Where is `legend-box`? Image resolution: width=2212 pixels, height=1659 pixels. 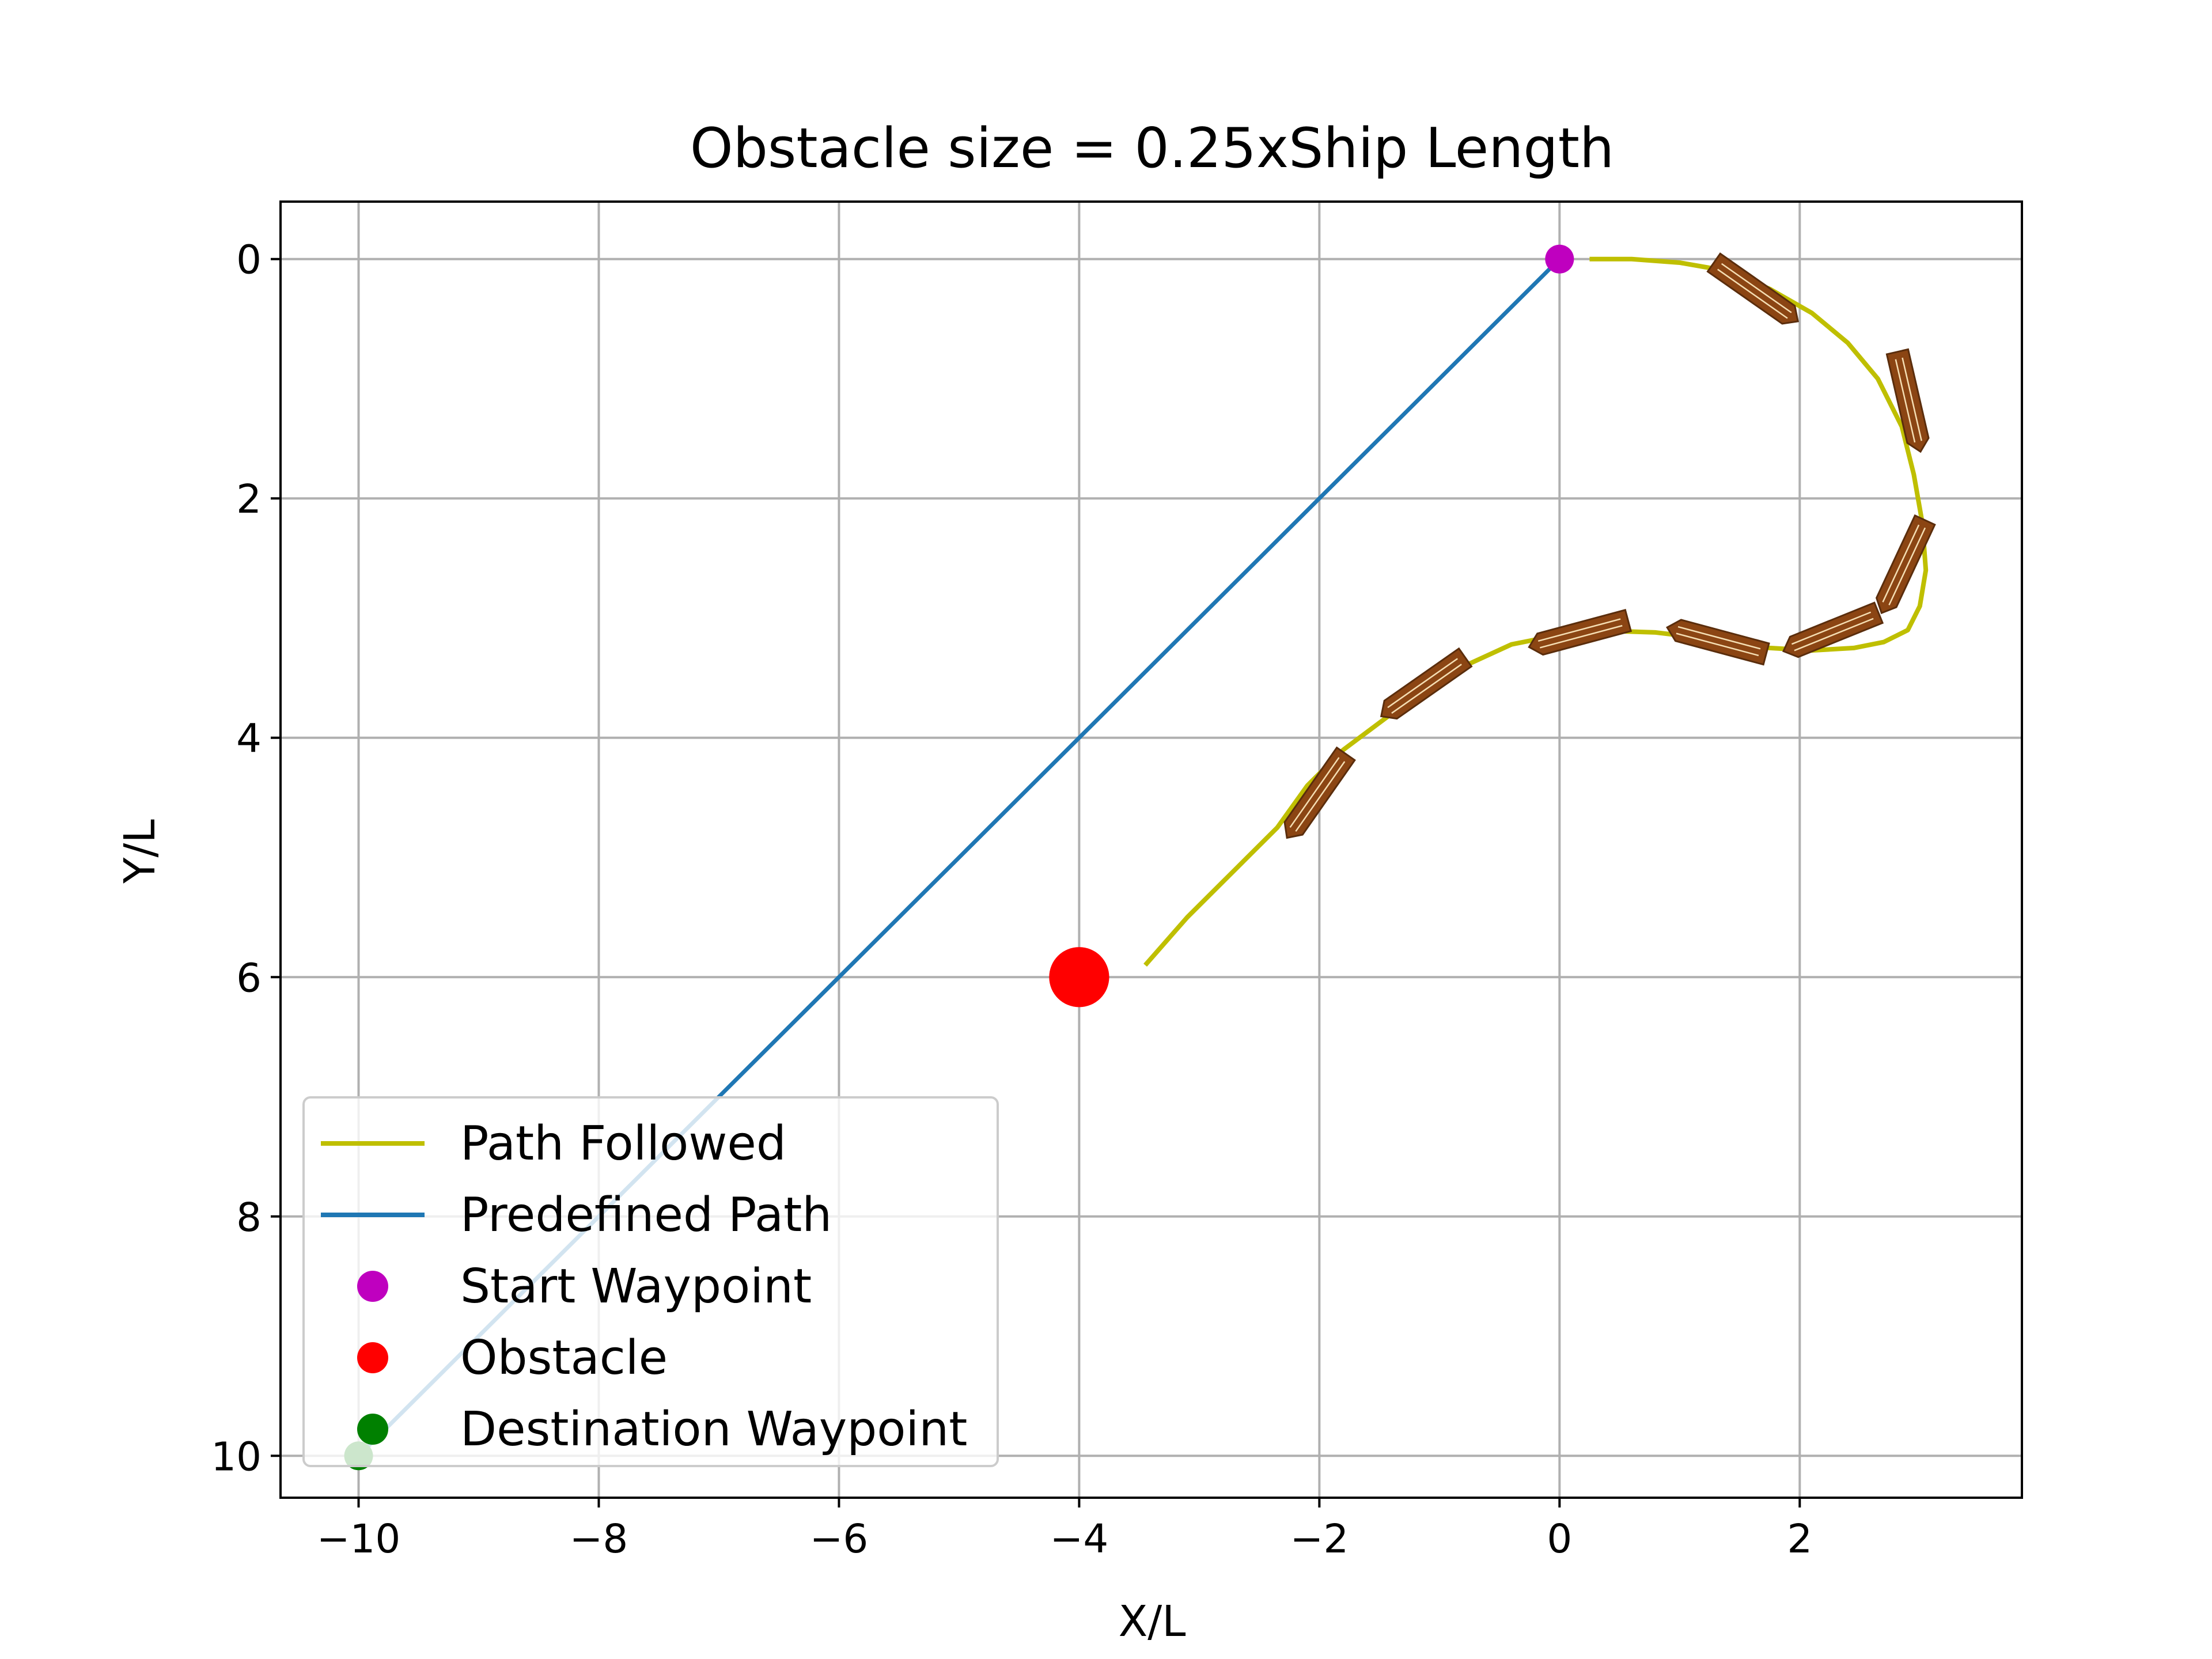 legend-box is located at coordinates (650, 1281).